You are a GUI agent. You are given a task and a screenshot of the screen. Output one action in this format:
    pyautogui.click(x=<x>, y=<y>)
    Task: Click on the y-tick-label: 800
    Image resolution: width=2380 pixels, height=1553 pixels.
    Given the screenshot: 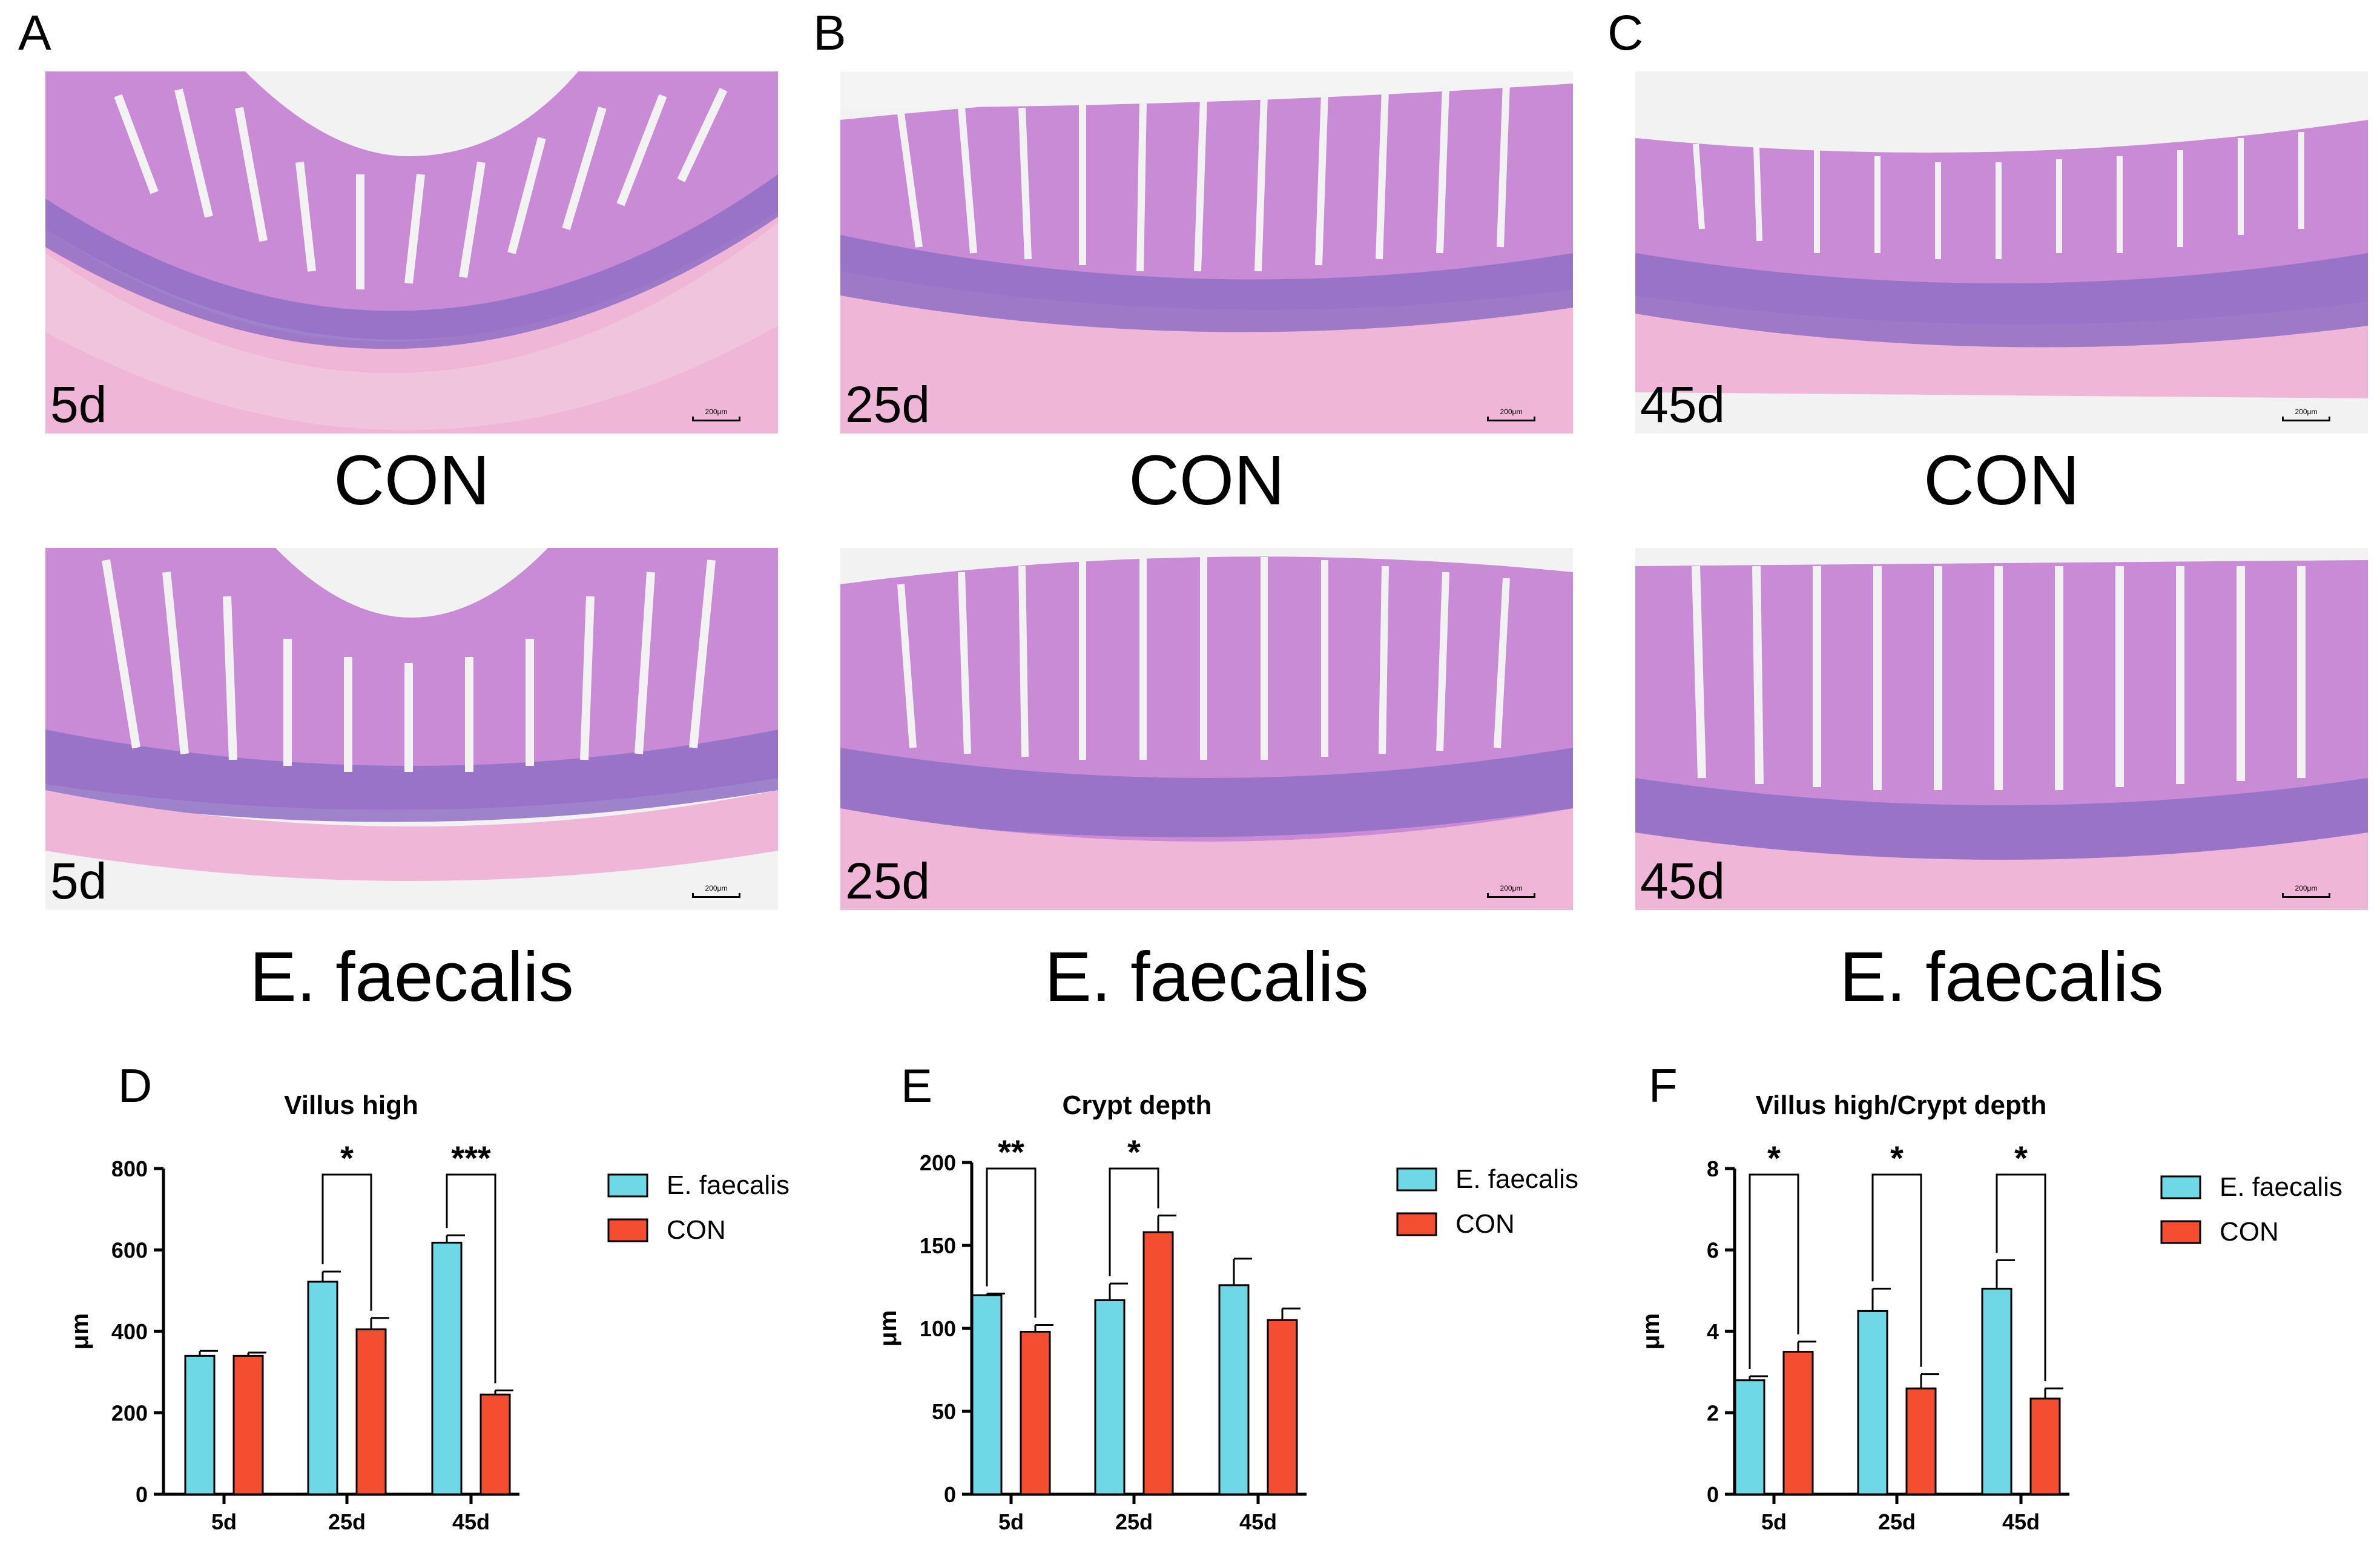 What is the action you would take?
    pyautogui.click(x=129, y=1168)
    